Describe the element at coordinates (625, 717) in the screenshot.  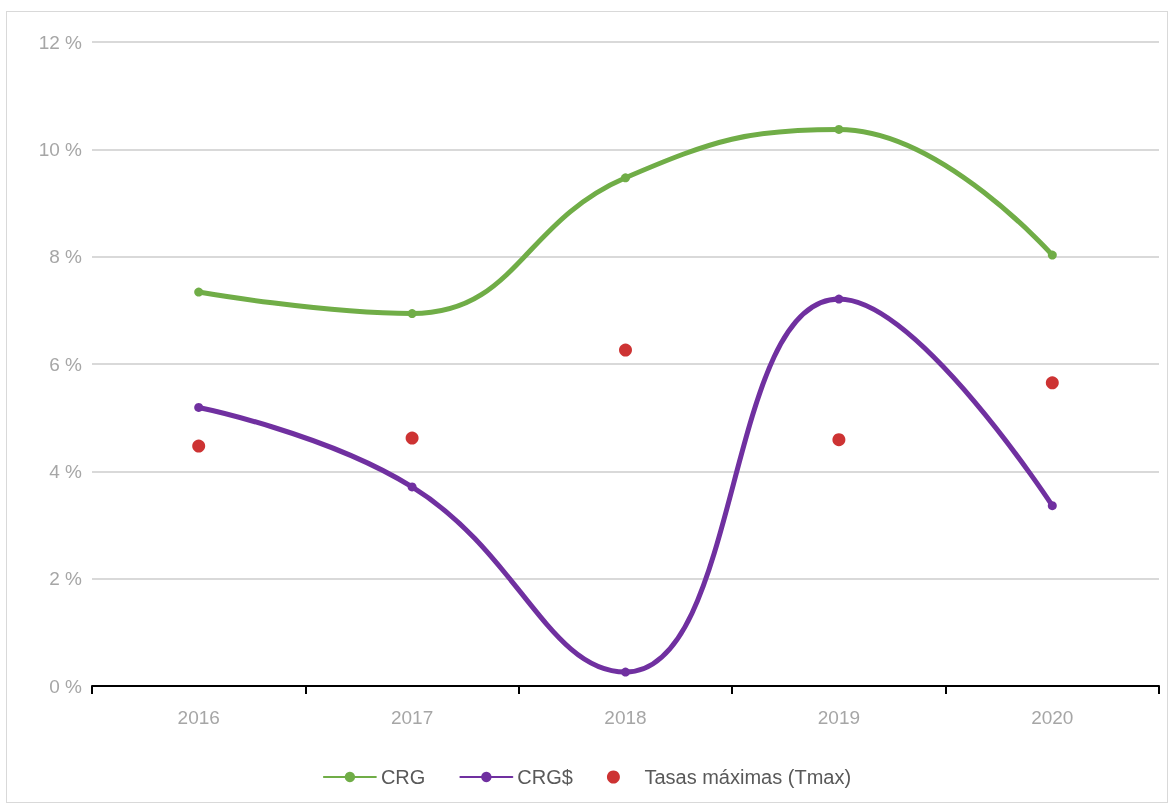
I see `x-tick-label: 2018` at that location.